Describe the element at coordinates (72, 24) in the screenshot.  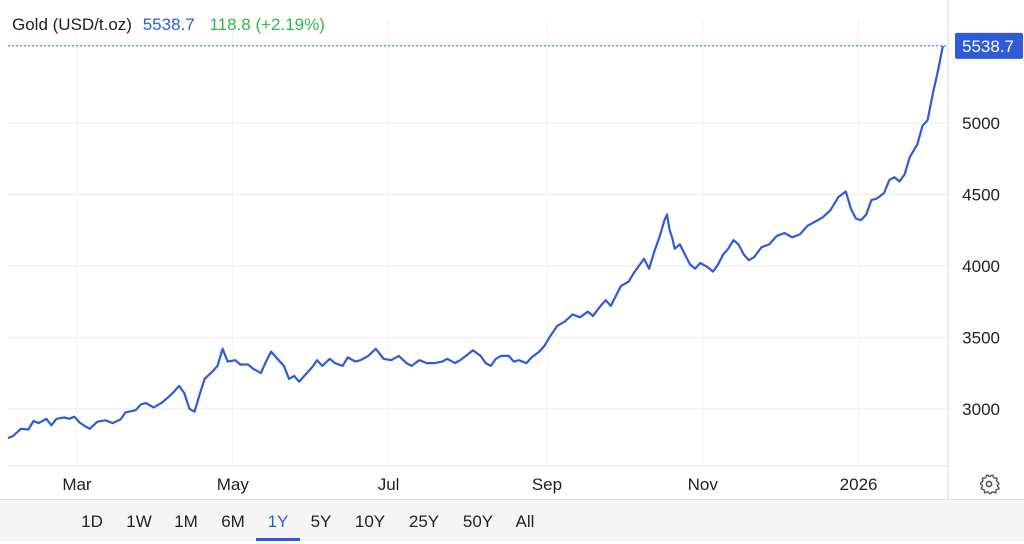
I see `instrument-name: Gold (USD/t.oz)` at that location.